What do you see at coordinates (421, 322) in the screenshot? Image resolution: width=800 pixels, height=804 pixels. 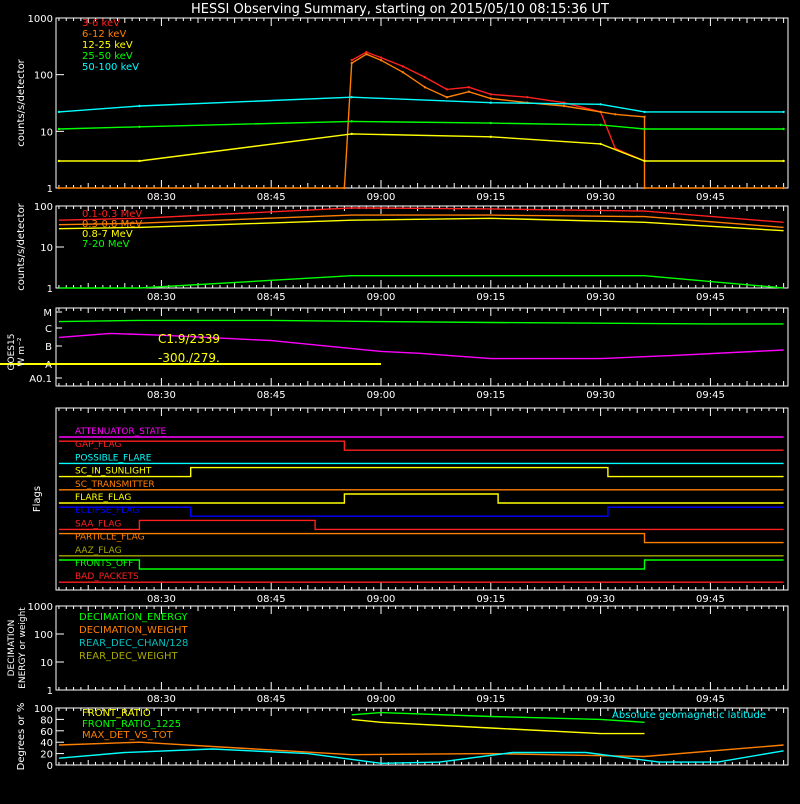 I see `series-line-goes-long` at bounding box center [421, 322].